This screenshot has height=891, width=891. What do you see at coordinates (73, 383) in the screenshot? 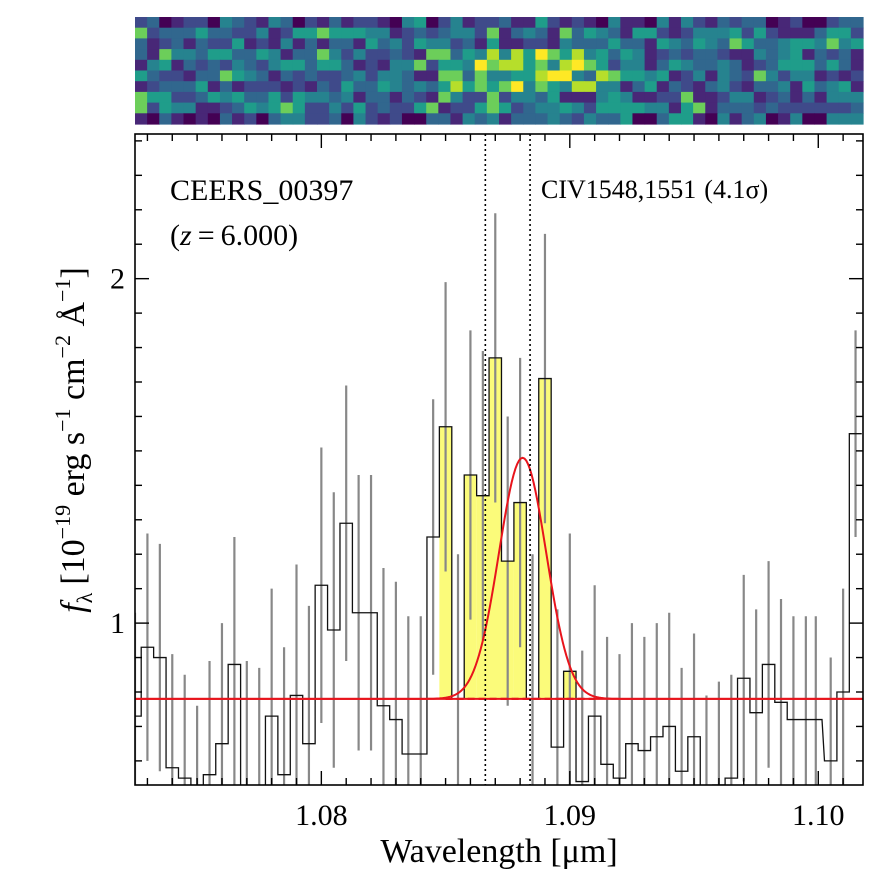
I see `y-label-cm: cm` at bounding box center [73, 383].